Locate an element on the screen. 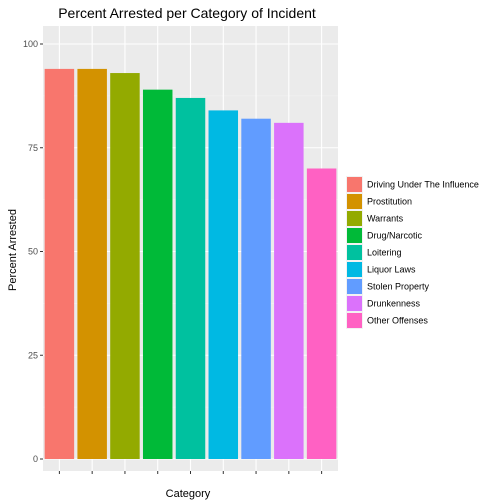  y-tick-label: 75 is located at coordinates (33, 148).